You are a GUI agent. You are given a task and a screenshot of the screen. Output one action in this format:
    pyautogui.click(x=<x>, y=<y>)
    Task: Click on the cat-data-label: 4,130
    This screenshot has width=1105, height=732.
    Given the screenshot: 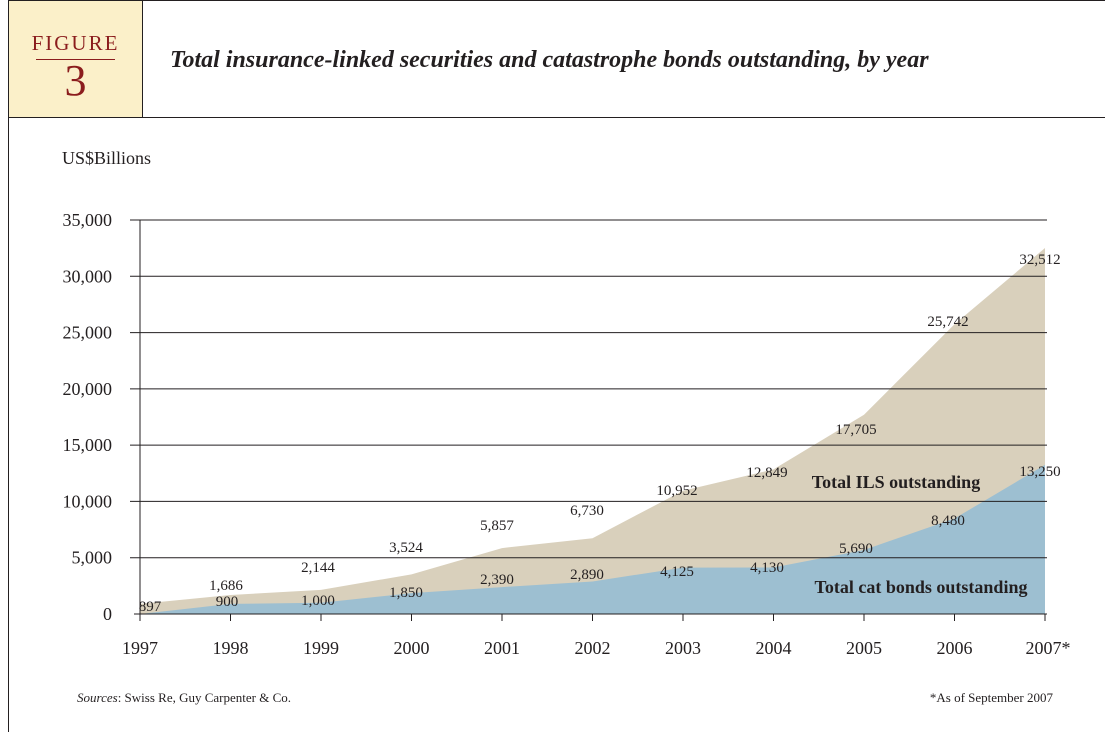 What is the action you would take?
    pyautogui.click(x=767, y=568)
    